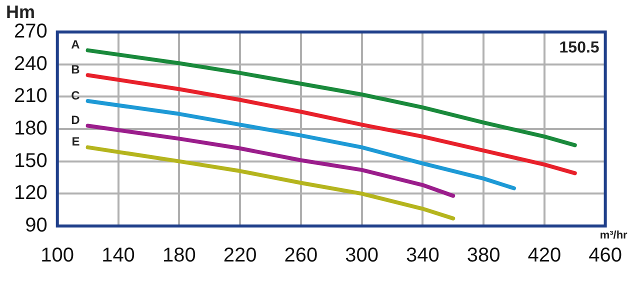 The height and width of the screenshot is (286, 640). I want to click on y-tick-label: 210, so click(31, 96).